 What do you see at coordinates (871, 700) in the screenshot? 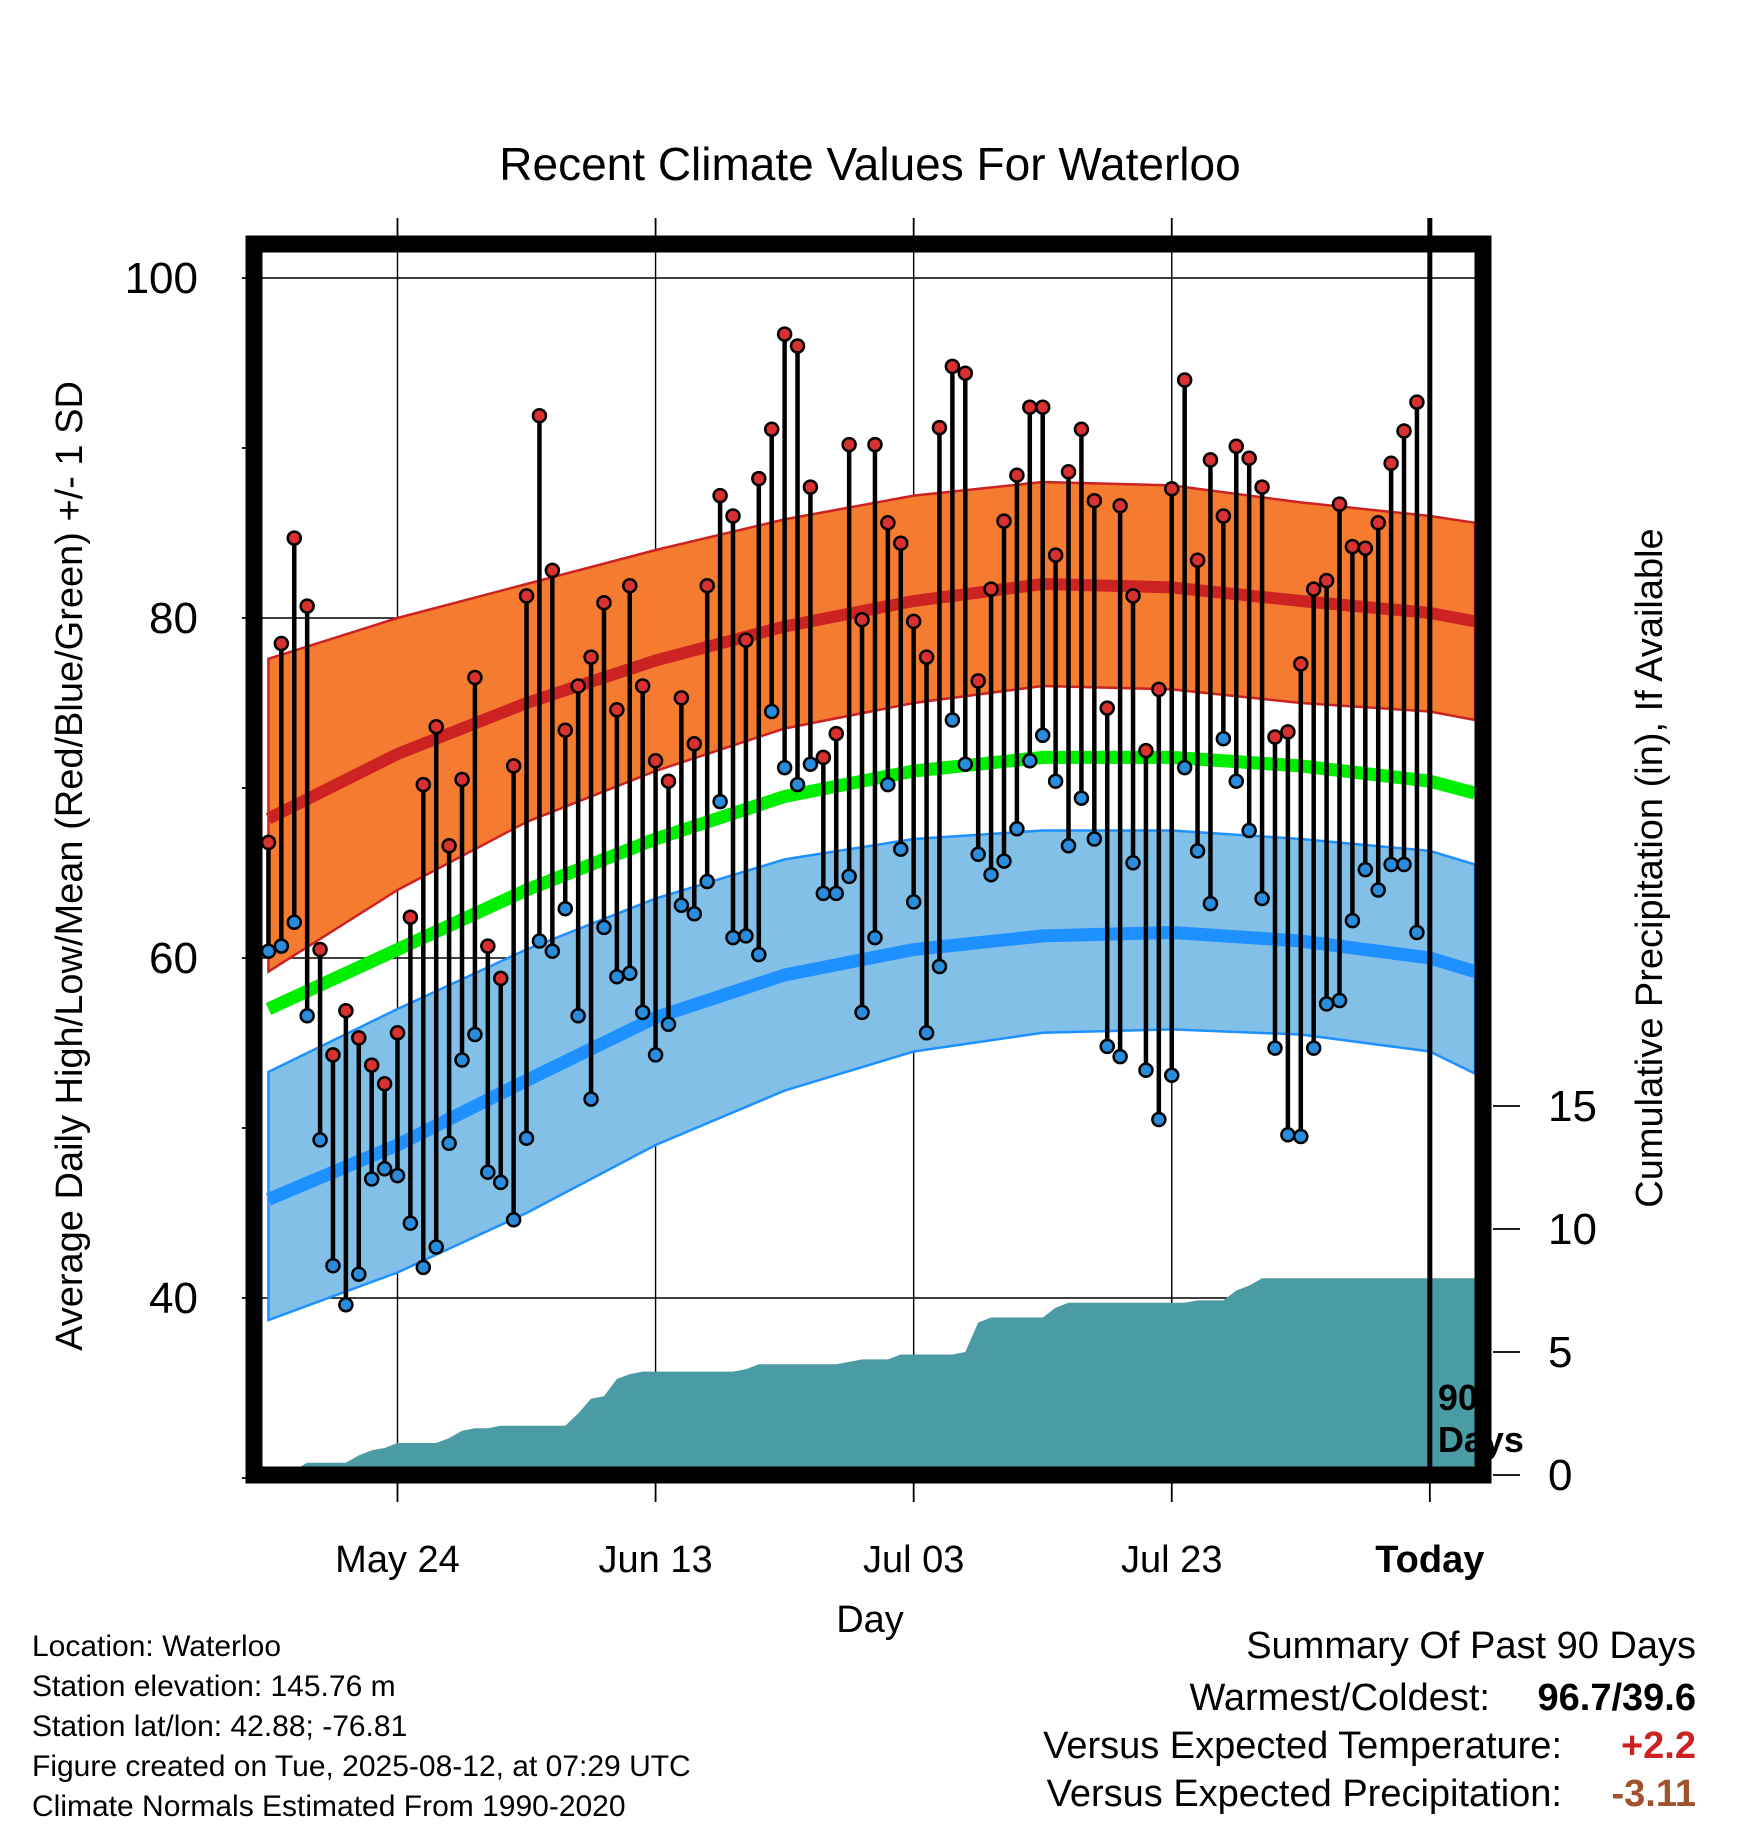
I see `normal-high-line` at bounding box center [871, 700].